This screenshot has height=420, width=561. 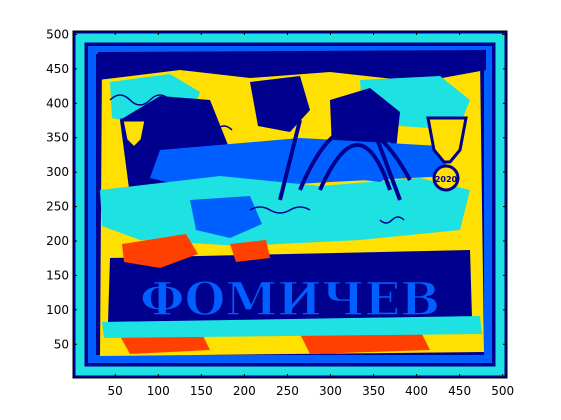 What do you see at coordinates (57, 34) in the screenshot?
I see `y-tick-label-500: 500` at bounding box center [57, 34].